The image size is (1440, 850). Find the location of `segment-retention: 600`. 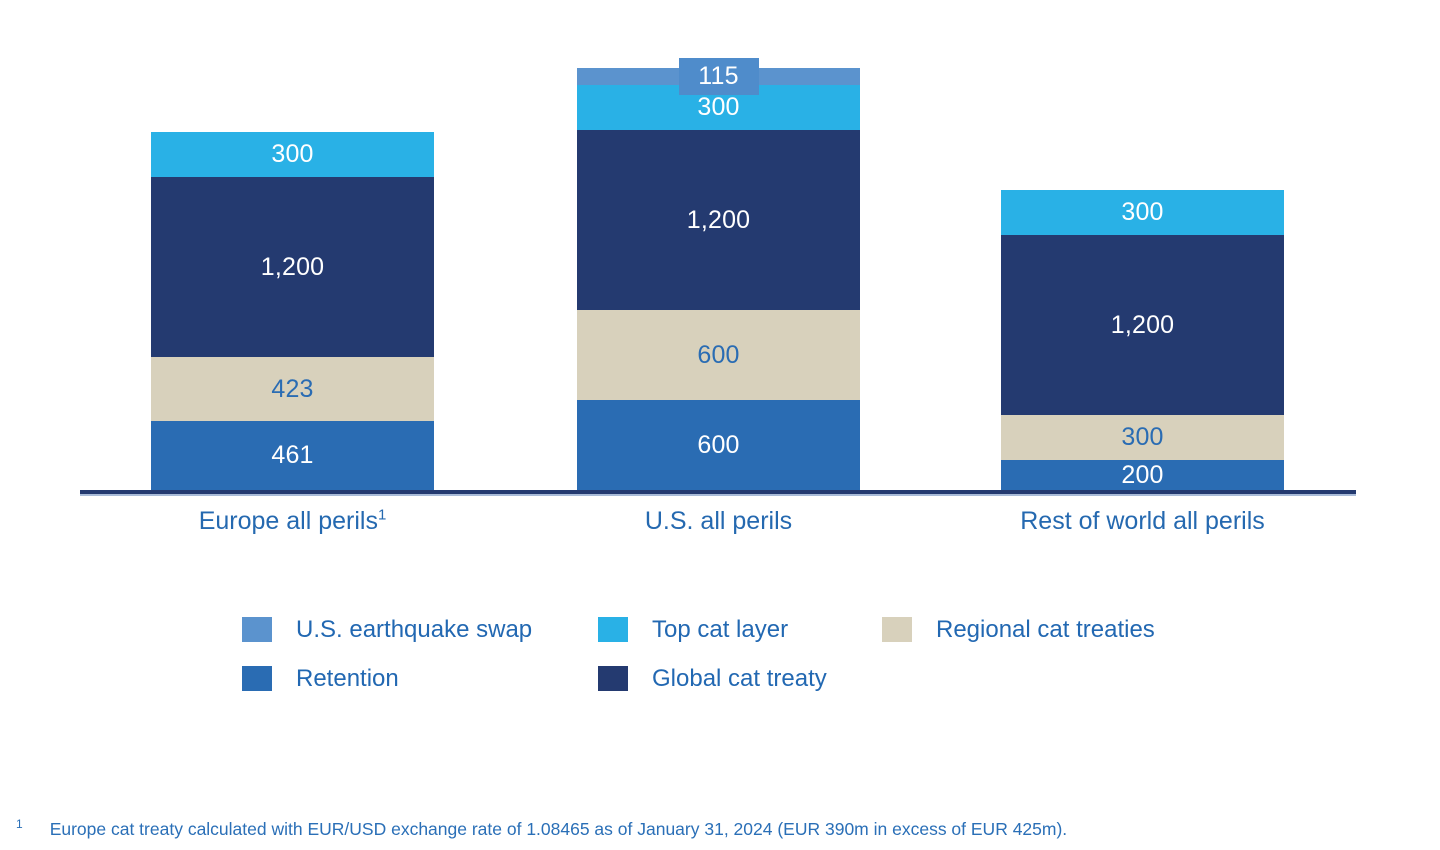

segment-retention: 600 is located at coordinates (718, 445).